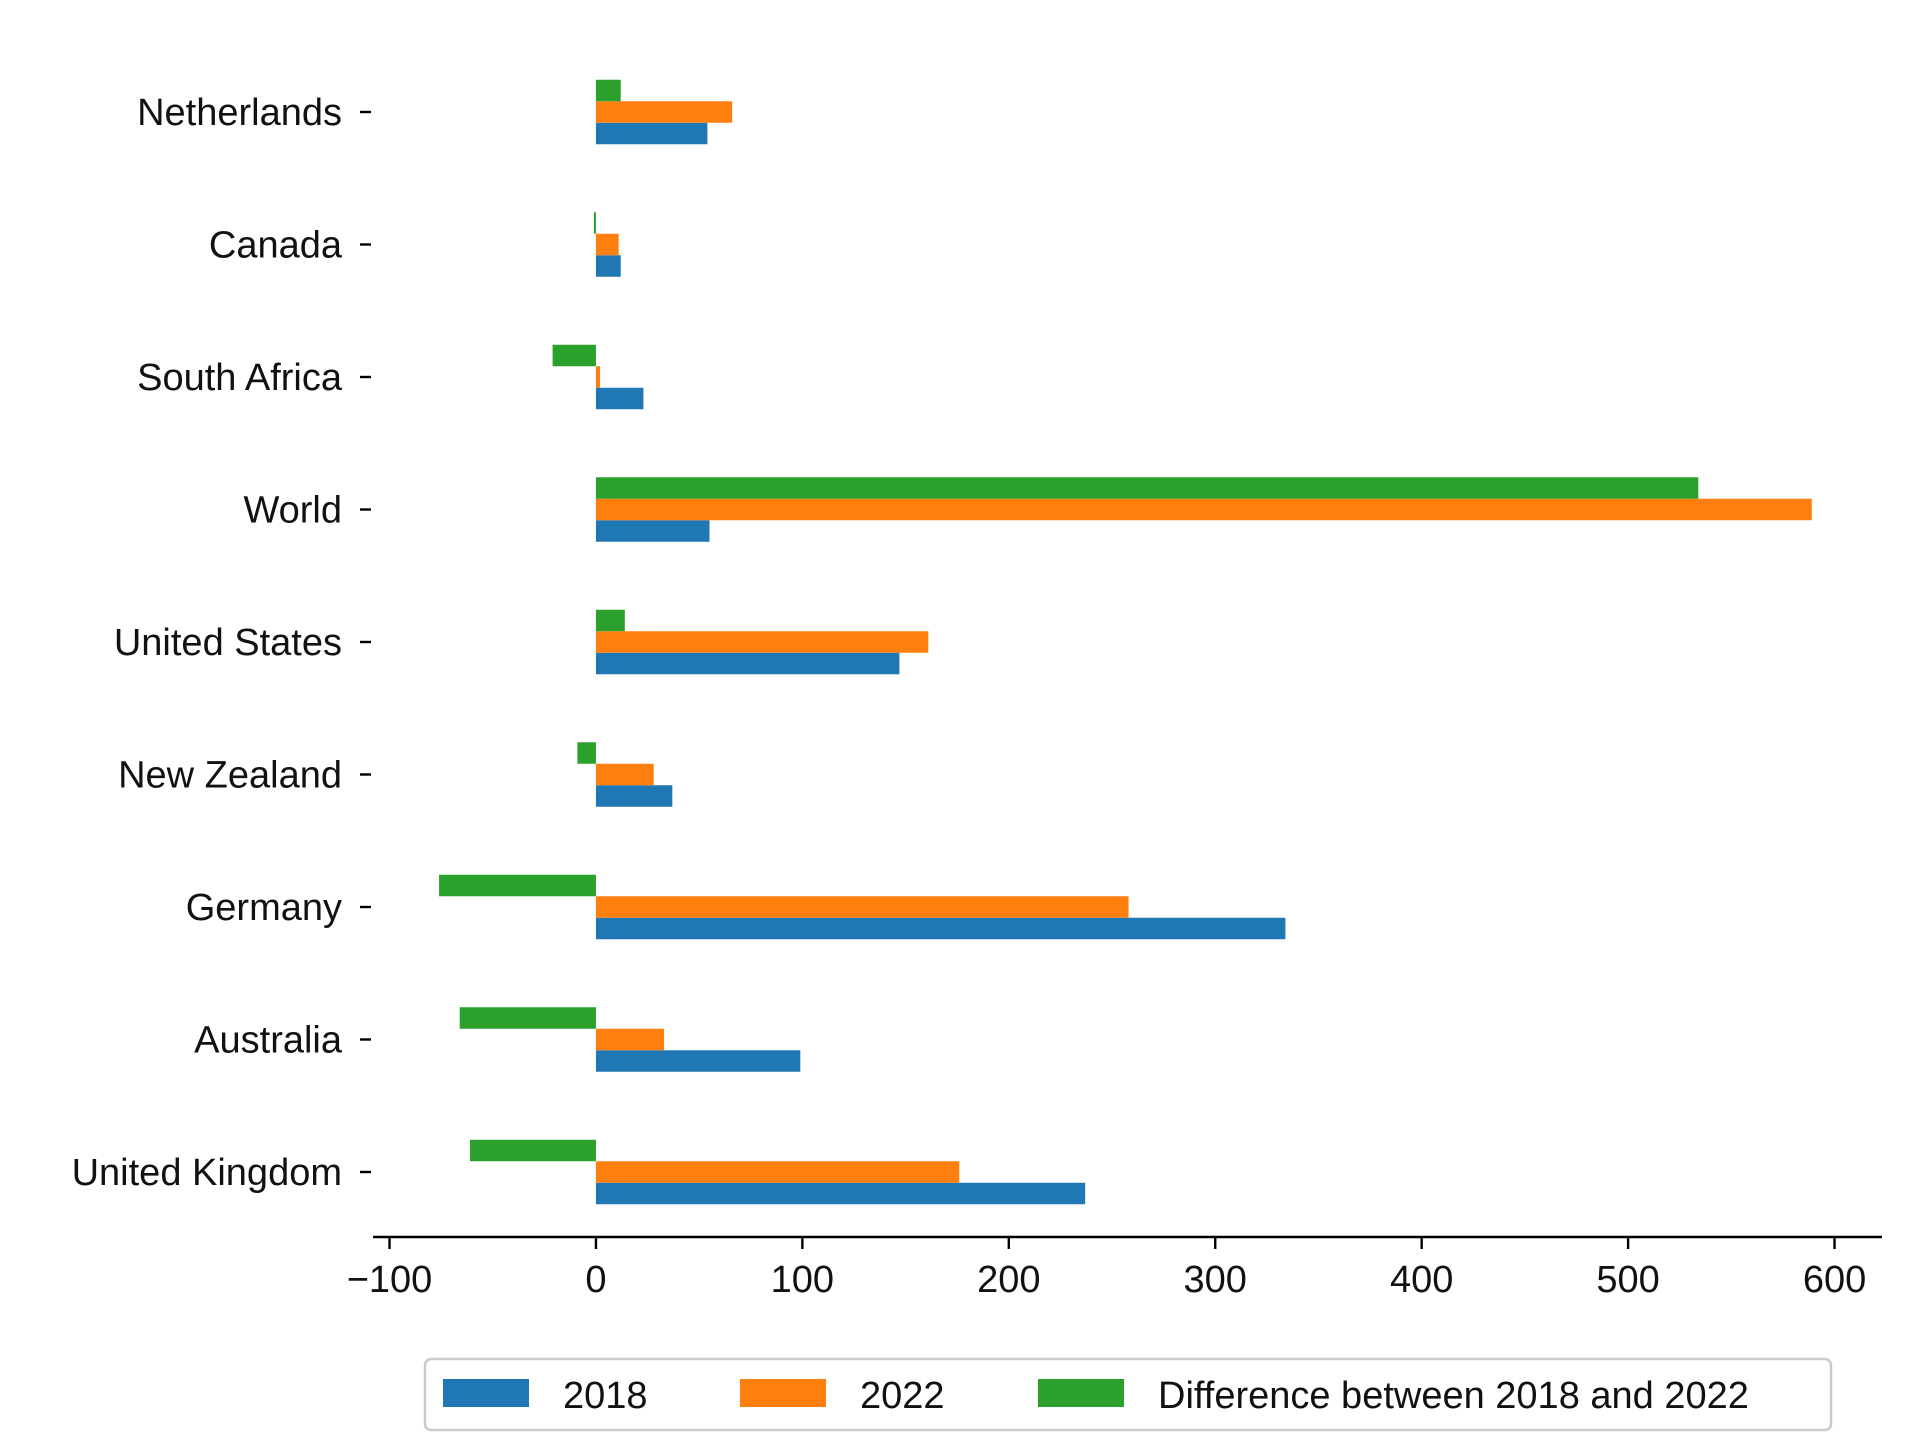 The image size is (1920, 1440). Describe the element at coordinates (840, 1193) in the screenshot. I see `bar-united-kingdom-2018` at that location.